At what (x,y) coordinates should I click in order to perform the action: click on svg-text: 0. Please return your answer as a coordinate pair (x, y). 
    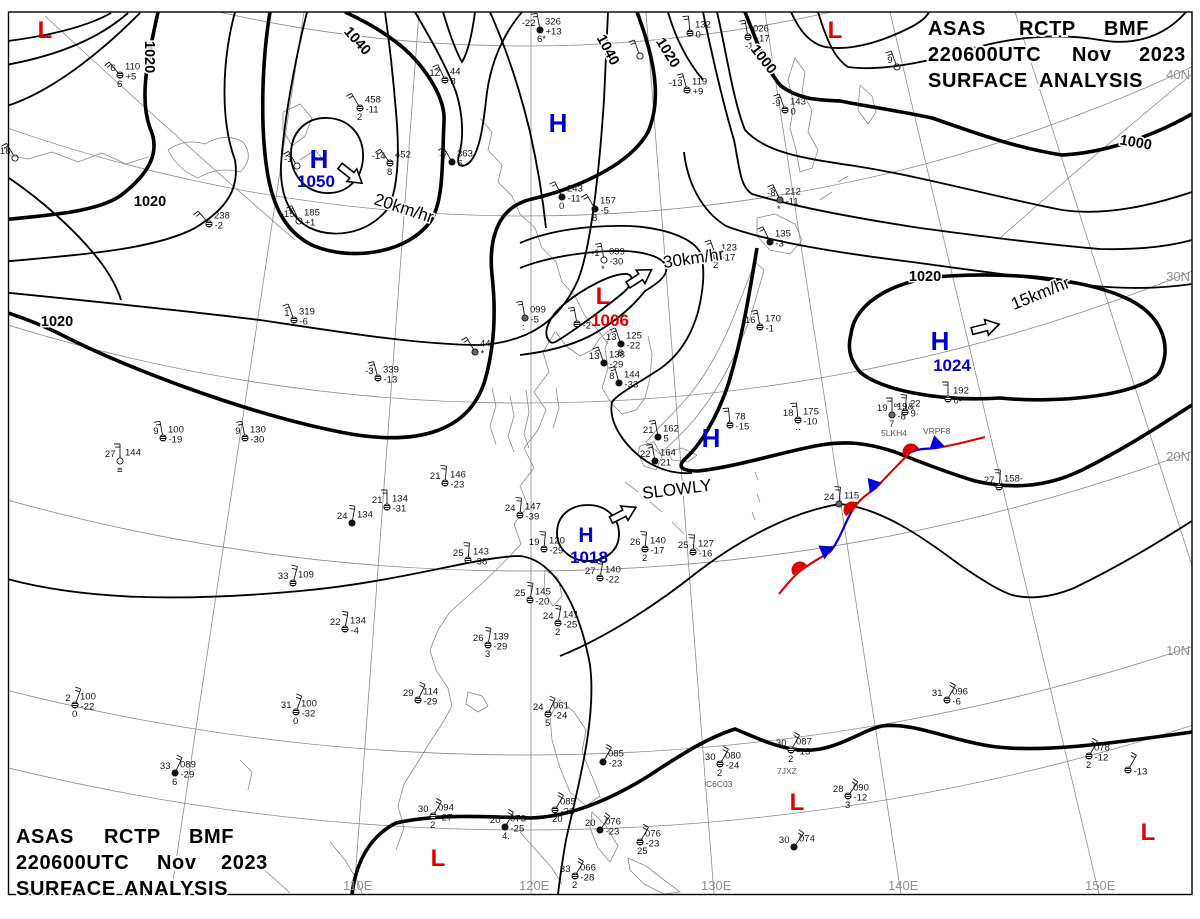
    Looking at the image, I should click on (561, 206).